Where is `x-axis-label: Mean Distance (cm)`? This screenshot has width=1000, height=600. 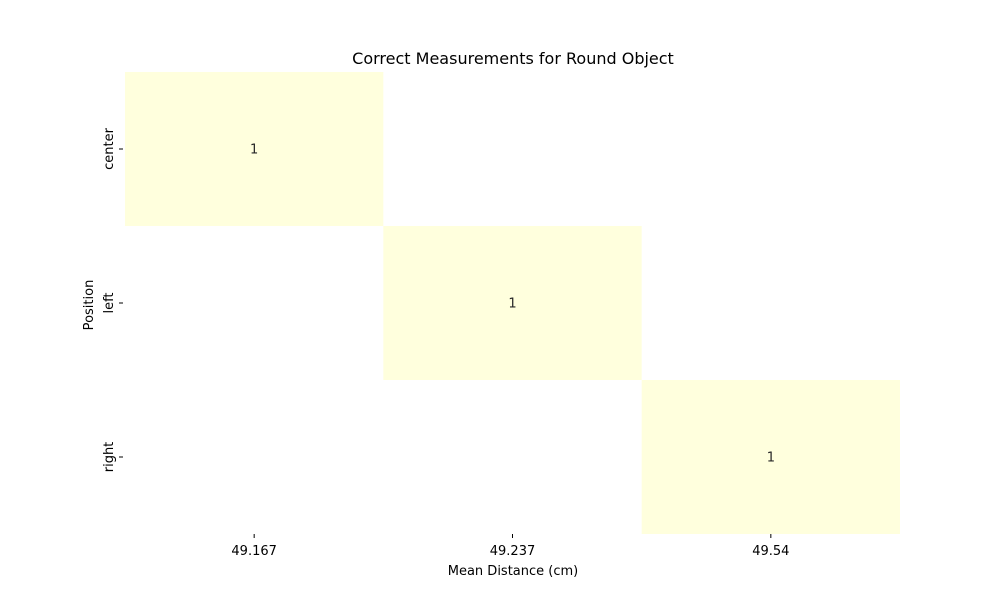
x-axis-label: Mean Distance (cm) is located at coordinates (513, 571).